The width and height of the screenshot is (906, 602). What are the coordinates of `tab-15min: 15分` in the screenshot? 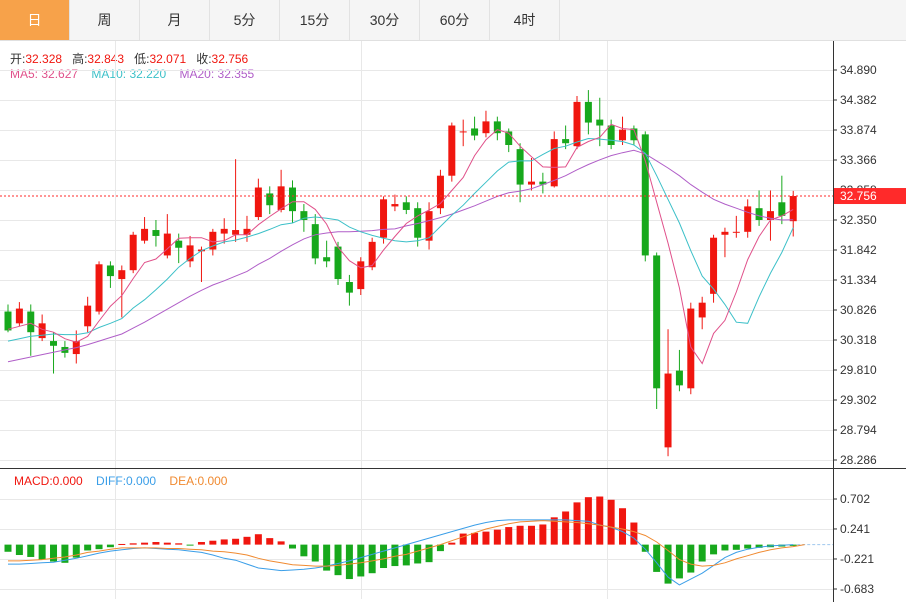 It's located at (315, 20).